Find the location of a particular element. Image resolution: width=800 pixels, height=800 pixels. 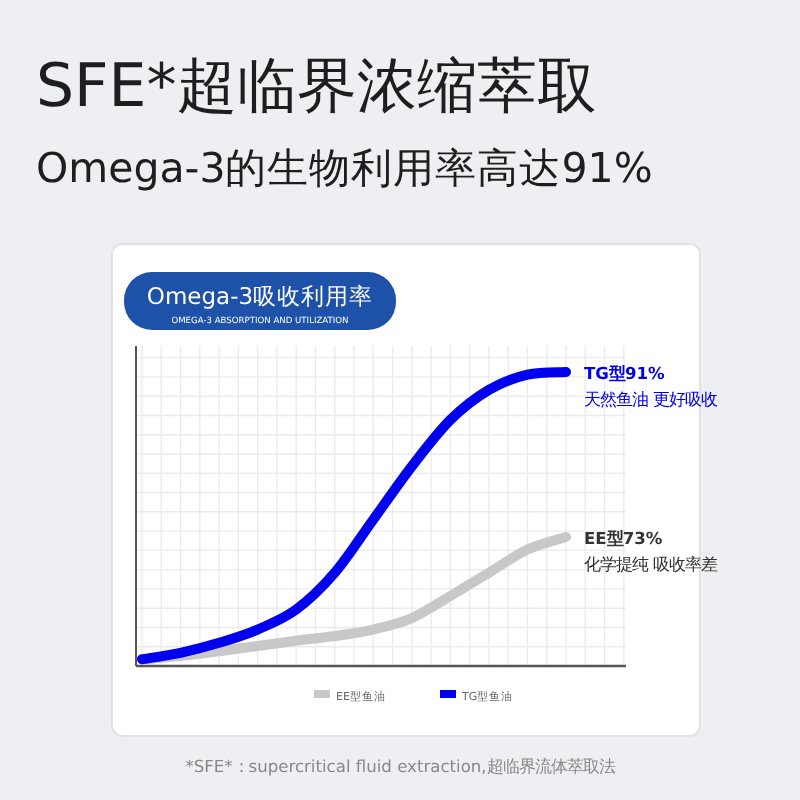

text: Omega-3吸收利用率 is located at coordinates (260, 296).